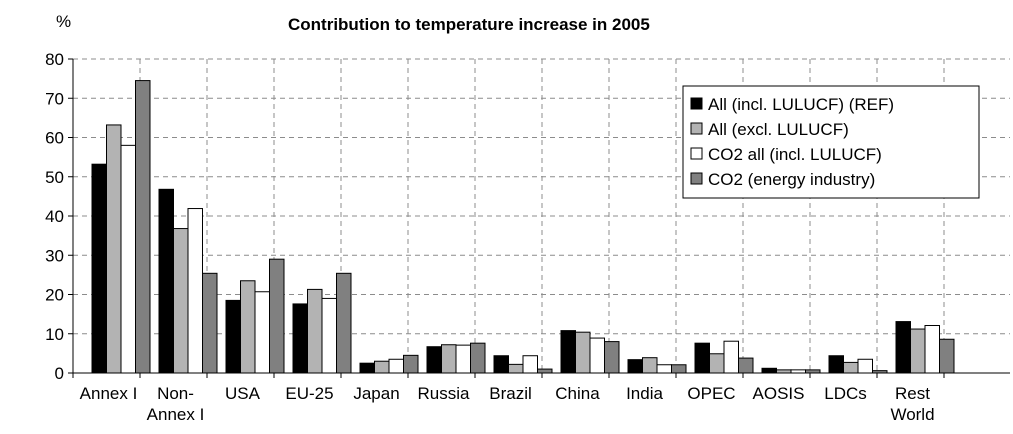 Image resolution: width=1013 pixels, height=434 pixels. I want to click on x-tick-label: Russia, so click(444, 393).